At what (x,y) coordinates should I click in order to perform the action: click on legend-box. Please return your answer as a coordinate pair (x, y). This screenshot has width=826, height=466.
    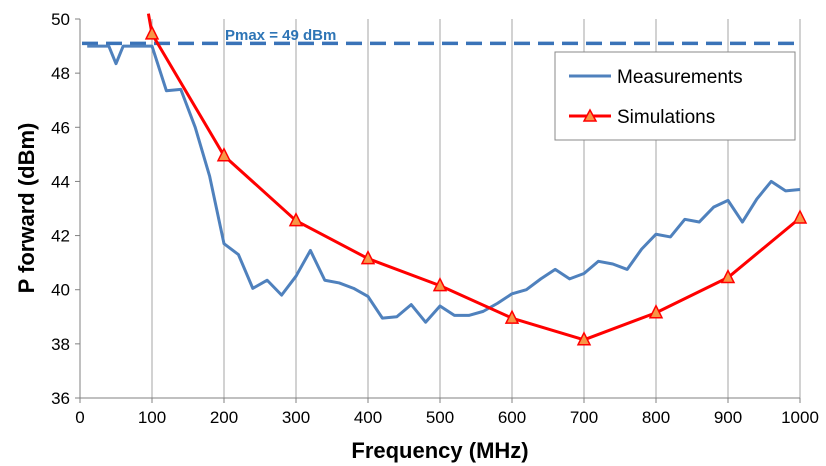
    Looking at the image, I should click on (675, 96).